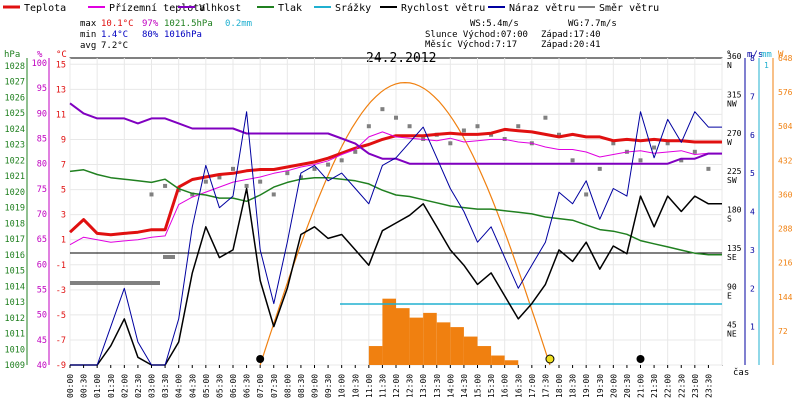 The width and height of the screenshot is (800, 400). I want to click on x-tick-label: 06:00, so click(233, 386).